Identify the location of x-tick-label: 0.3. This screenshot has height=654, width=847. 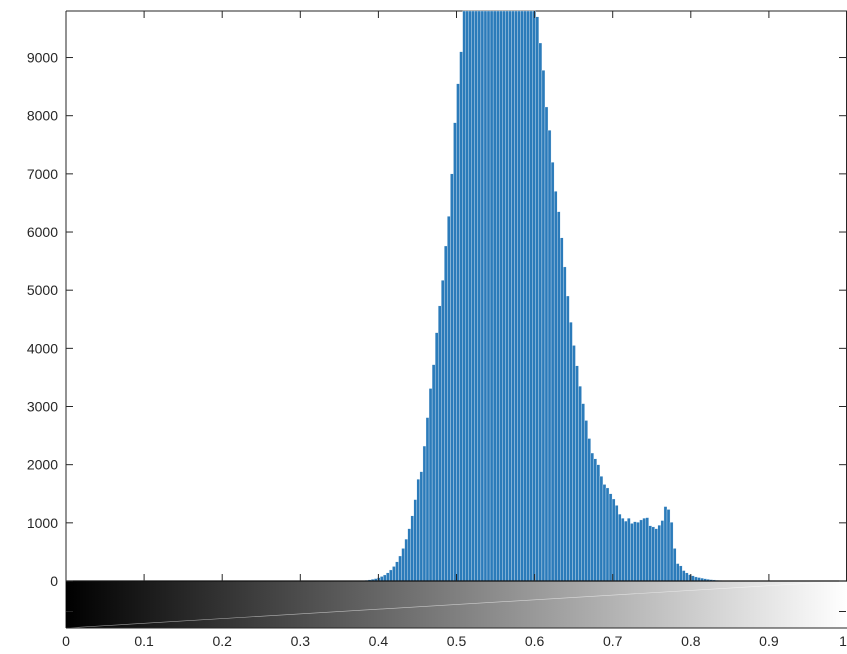
(301, 641).